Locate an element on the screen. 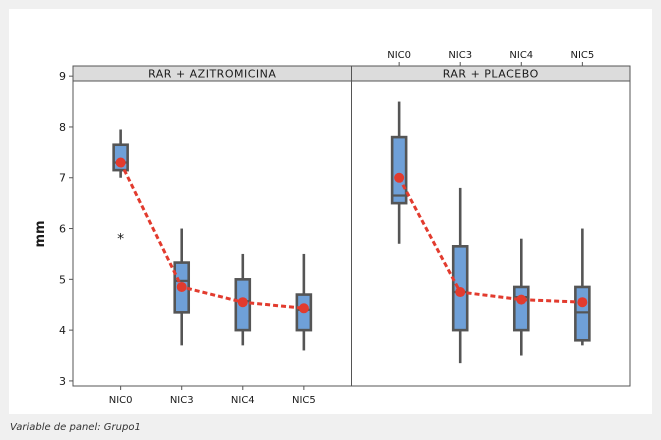  panel-title: RAR + AZITROMICINA is located at coordinates (212, 74).